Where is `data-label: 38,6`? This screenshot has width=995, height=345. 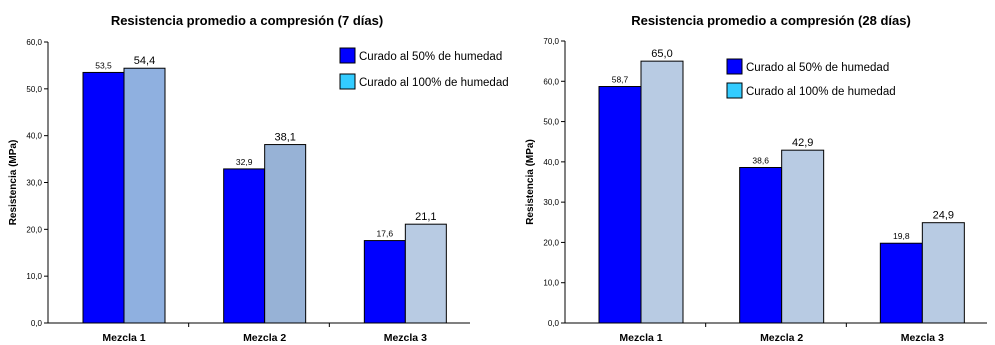
data-label: 38,6 is located at coordinates (760, 160).